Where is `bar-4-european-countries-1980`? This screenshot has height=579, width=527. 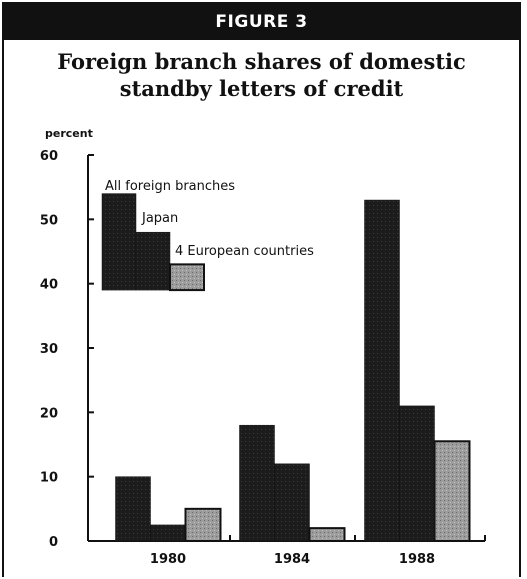 bar-4-european-countries-1980 is located at coordinates (203, 525).